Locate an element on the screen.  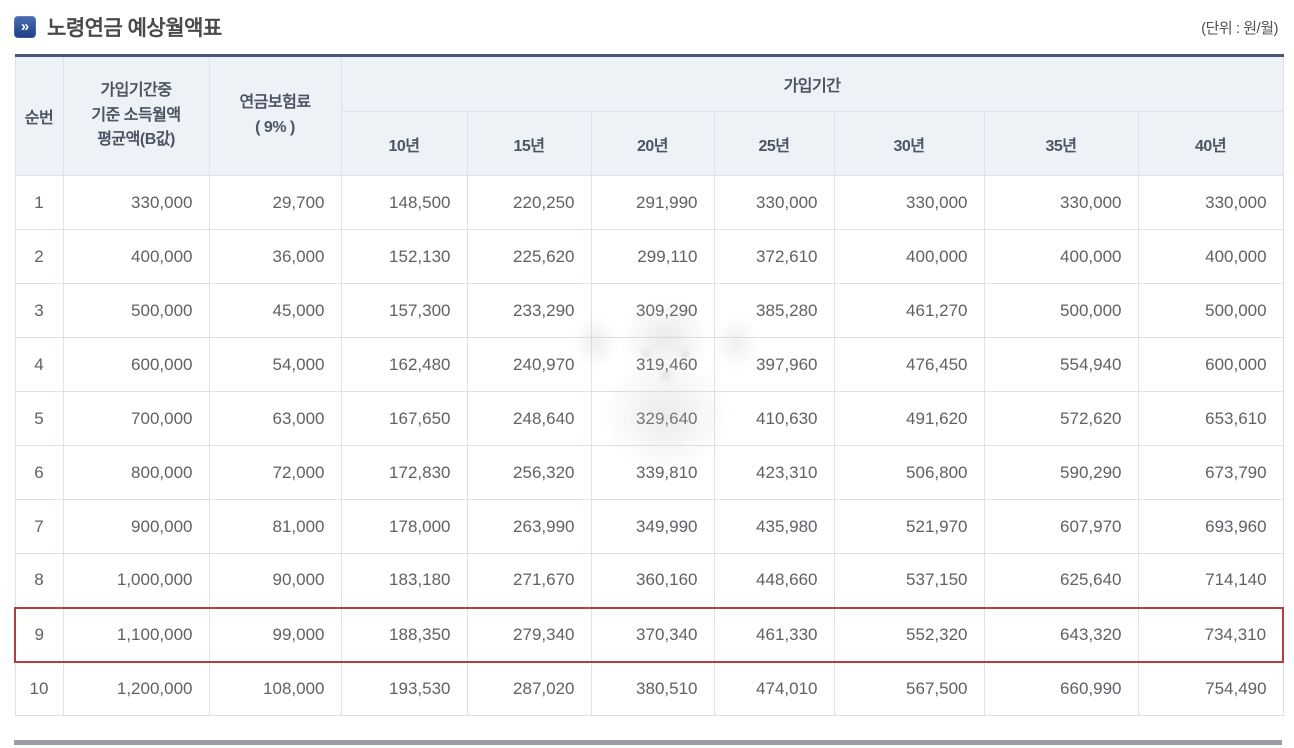
cell-premium: 45,000 is located at coordinates (275, 310).